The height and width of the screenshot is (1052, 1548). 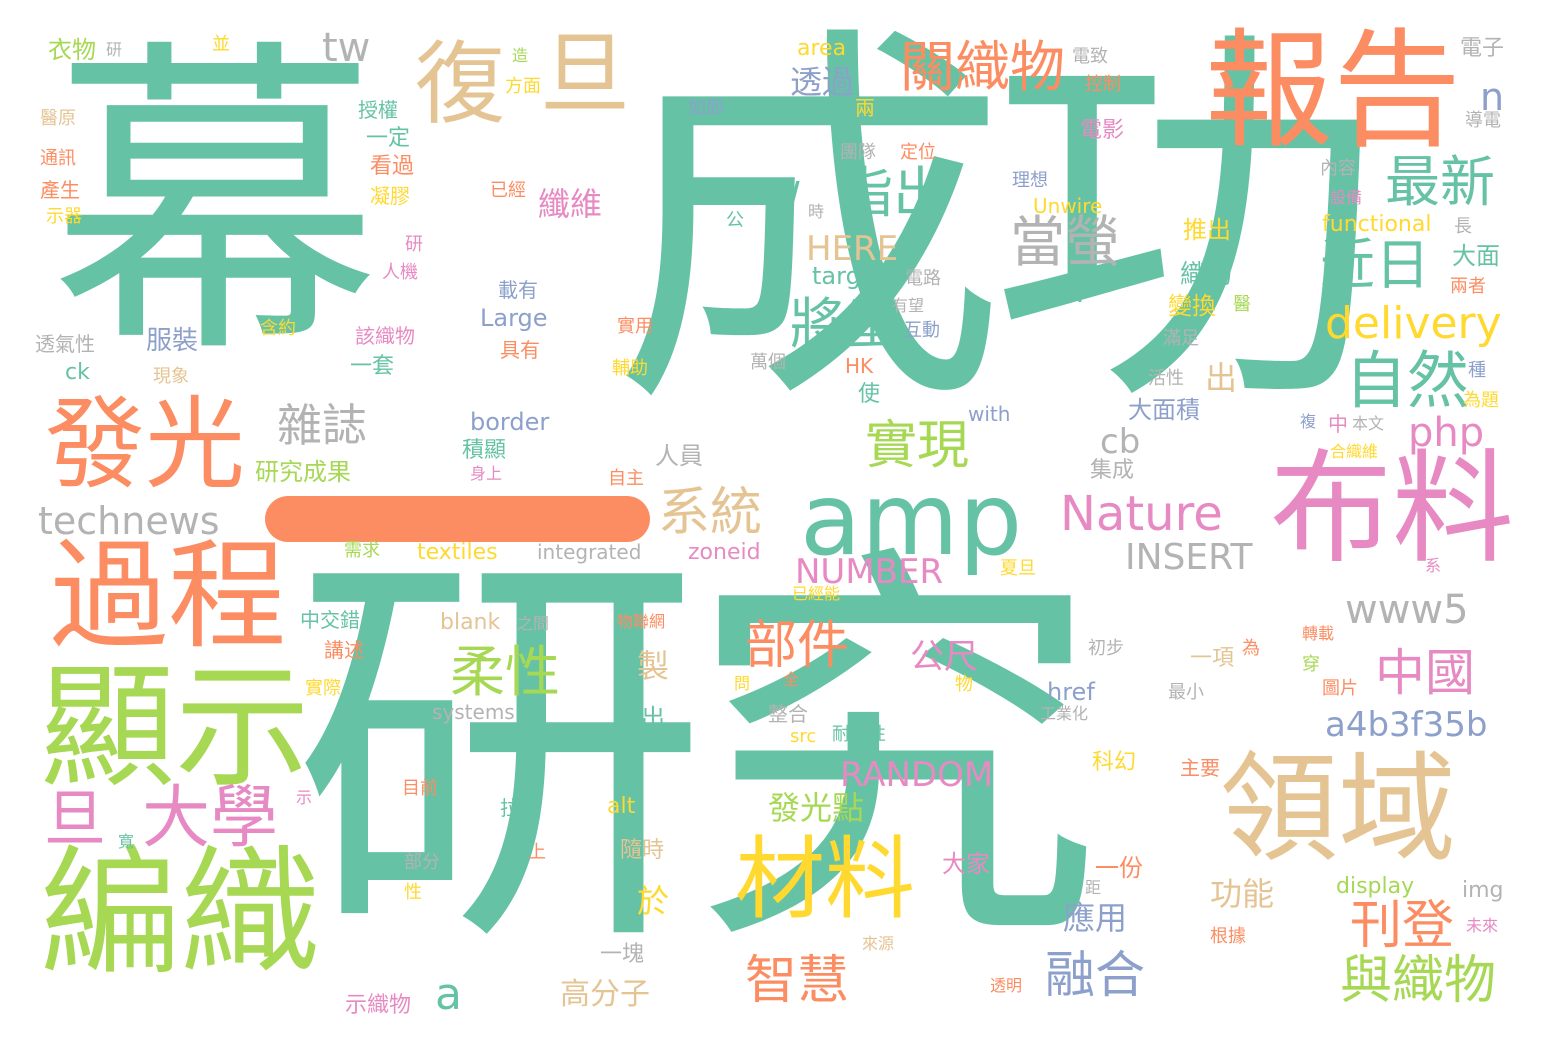 I want to click on word: www, so click(x=755, y=189).